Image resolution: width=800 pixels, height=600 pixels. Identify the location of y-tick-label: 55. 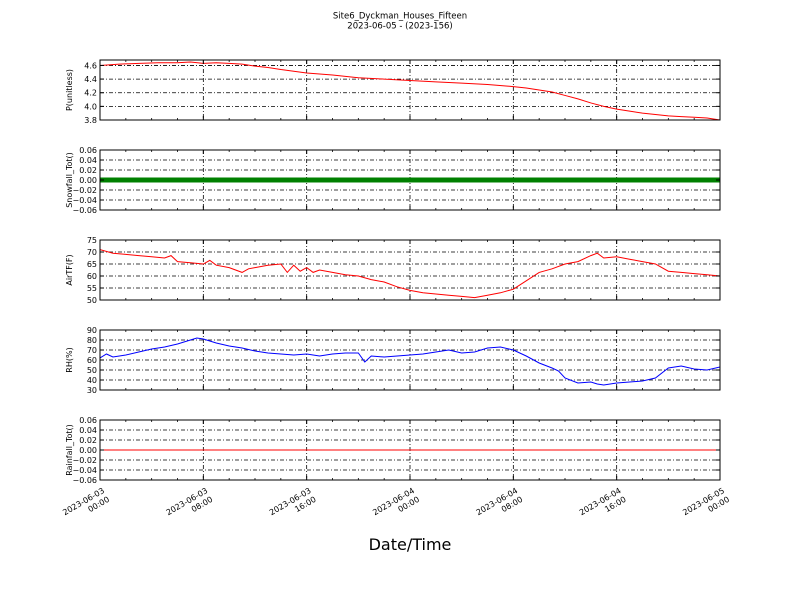
(92, 288).